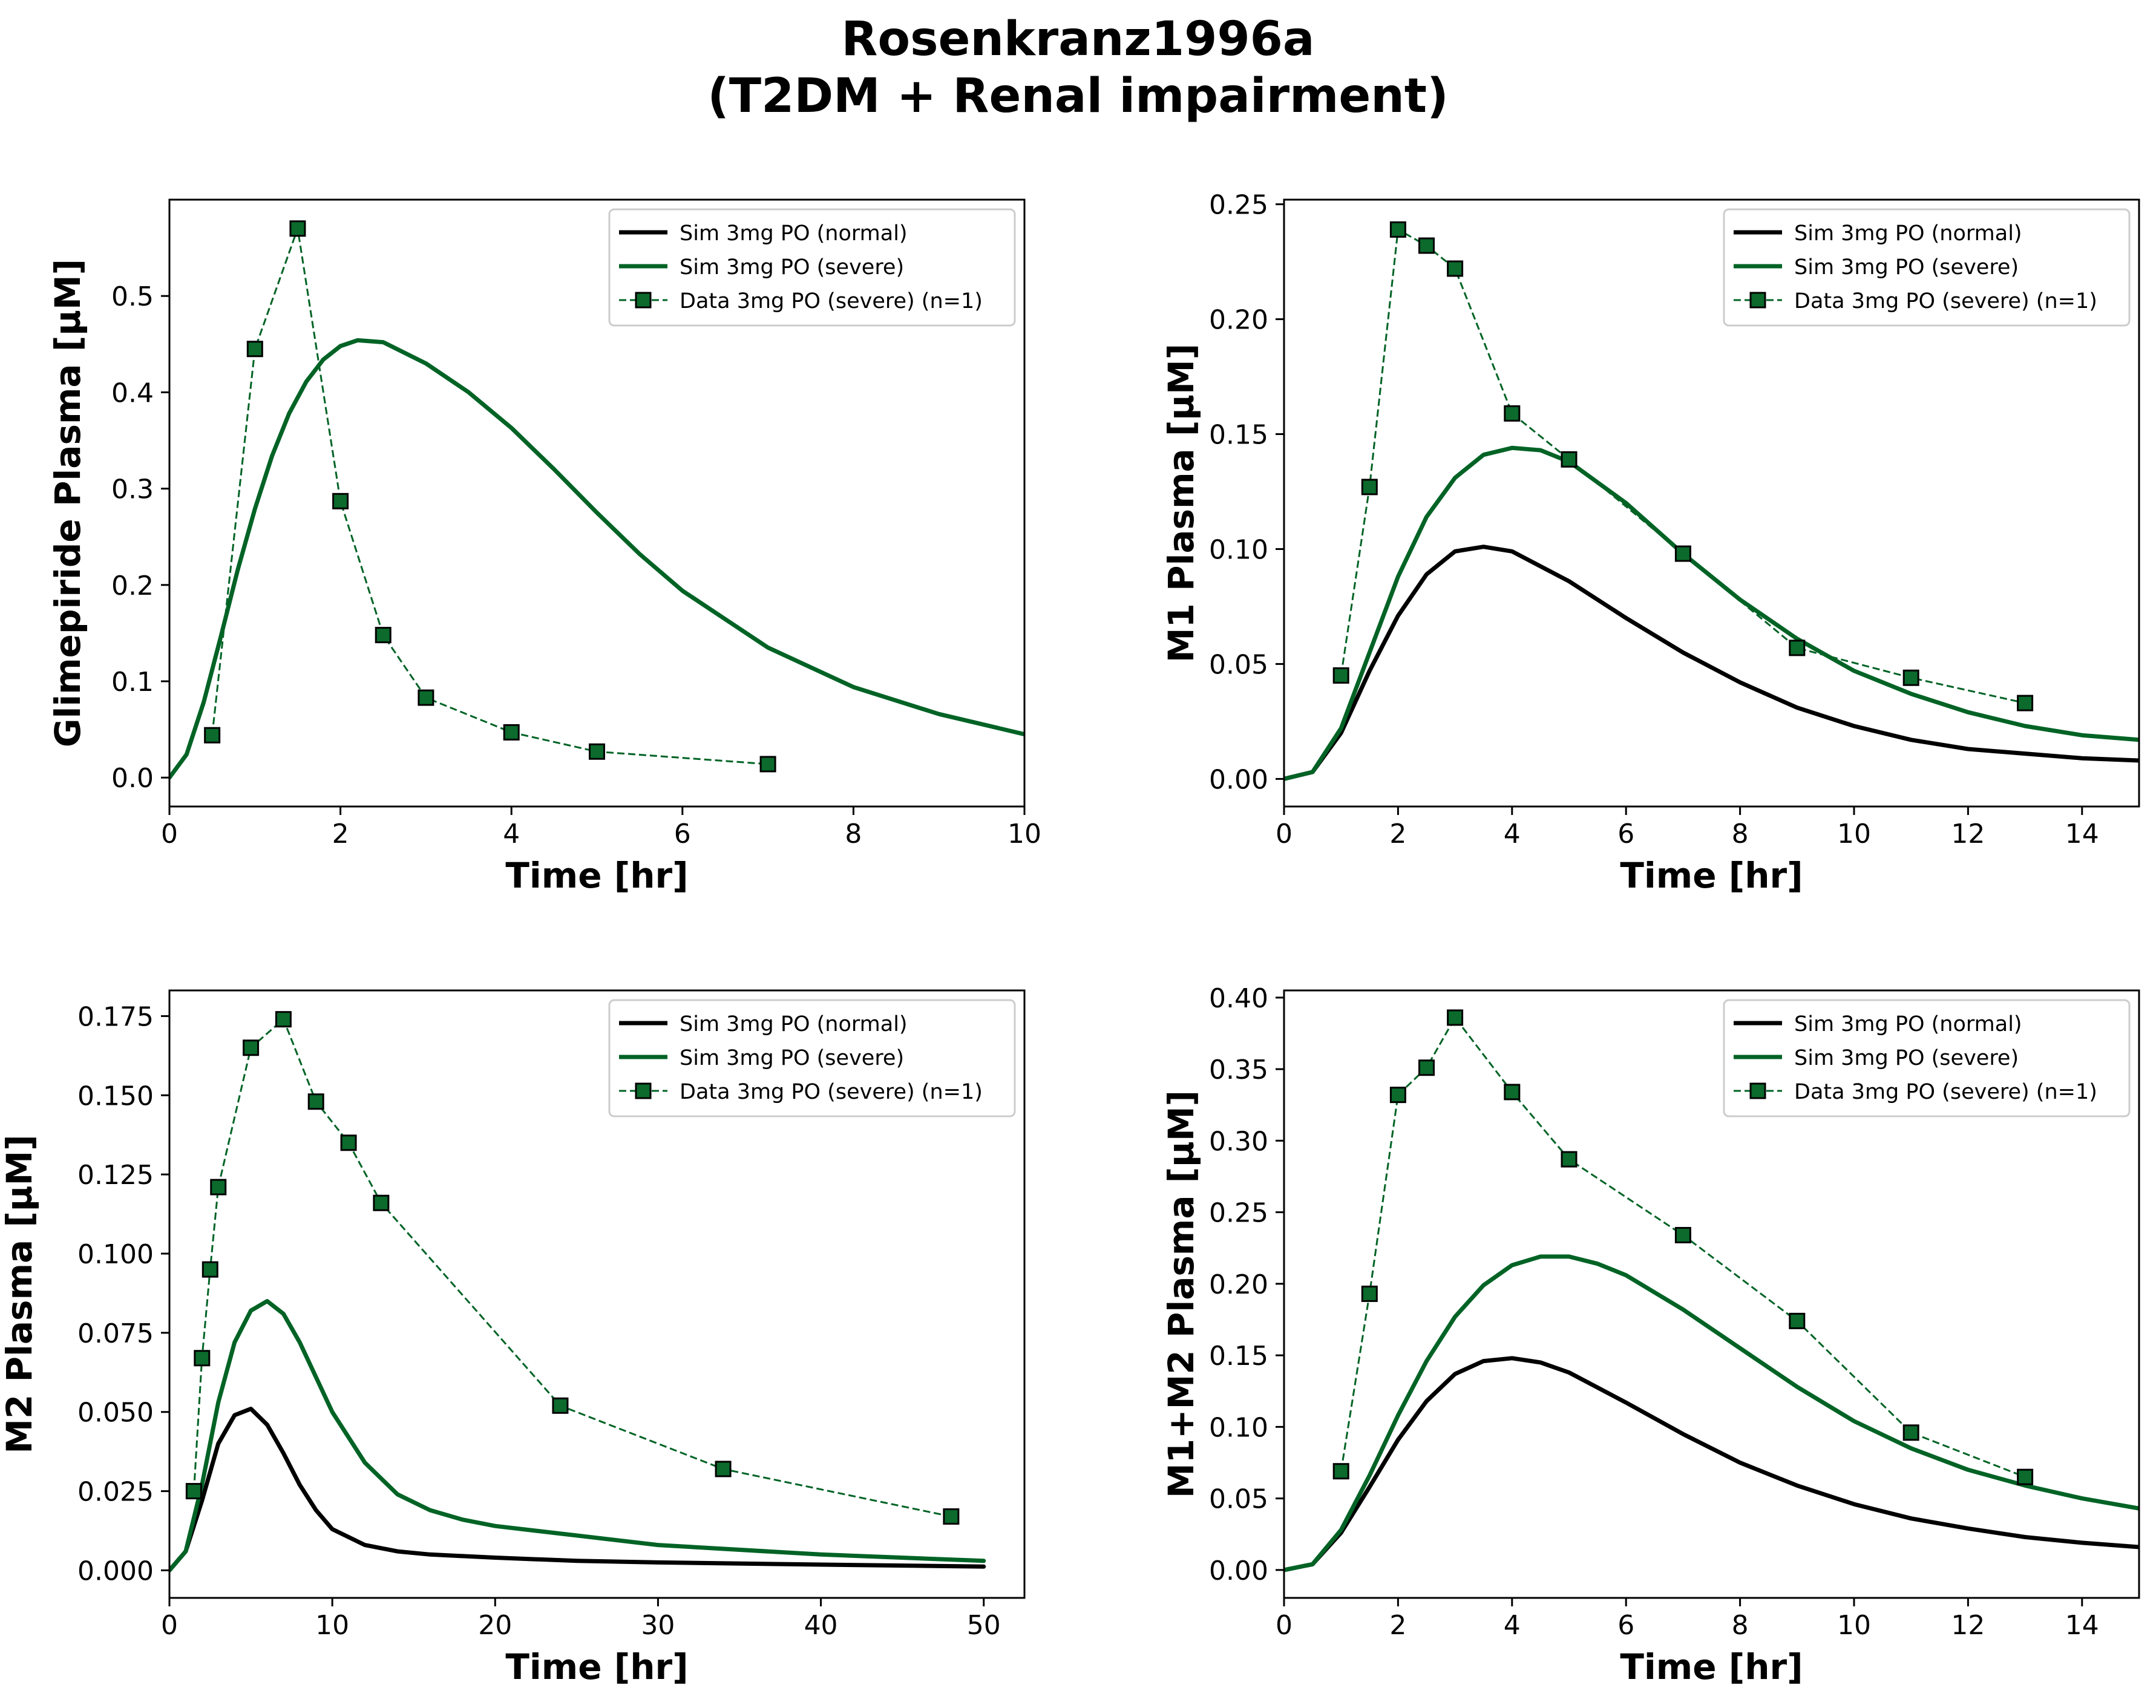 This screenshot has height=1708, width=2156. I want to click on y-axis-label: Glimepiride Plasma [µM], so click(67, 503).